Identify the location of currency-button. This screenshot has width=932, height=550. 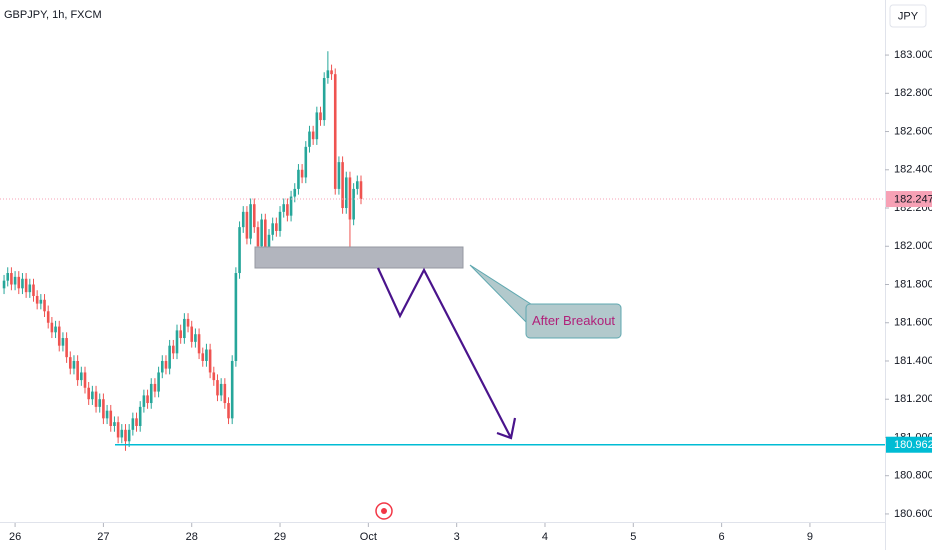
(908, 16).